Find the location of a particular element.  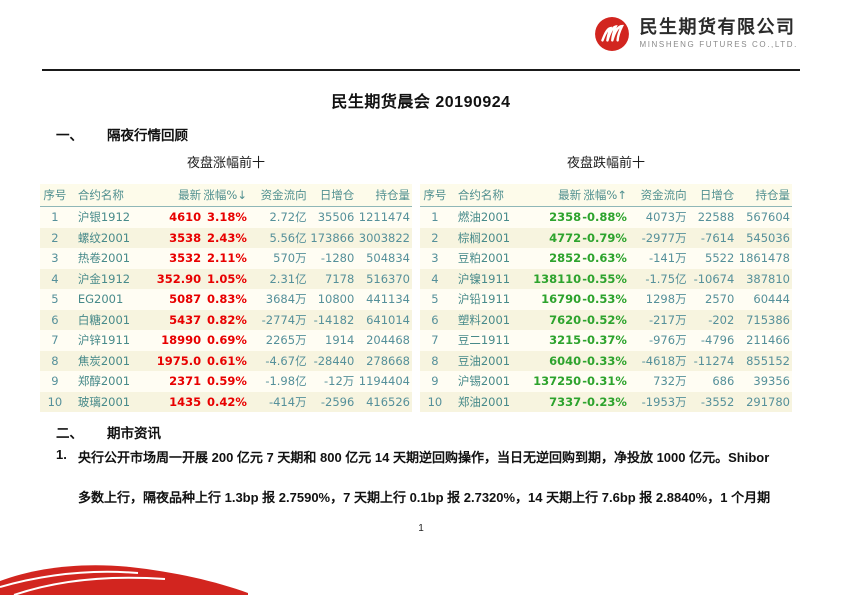

last-price: 352.90 is located at coordinates (179, 278).